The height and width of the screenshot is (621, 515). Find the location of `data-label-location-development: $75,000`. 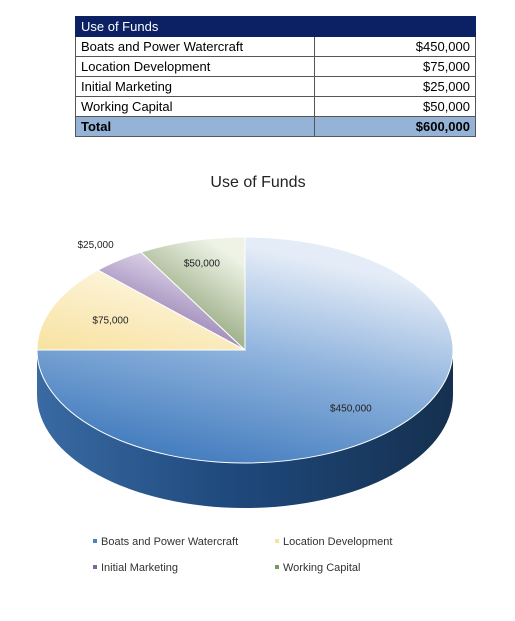

data-label-location-development: $75,000 is located at coordinates (110, 321).